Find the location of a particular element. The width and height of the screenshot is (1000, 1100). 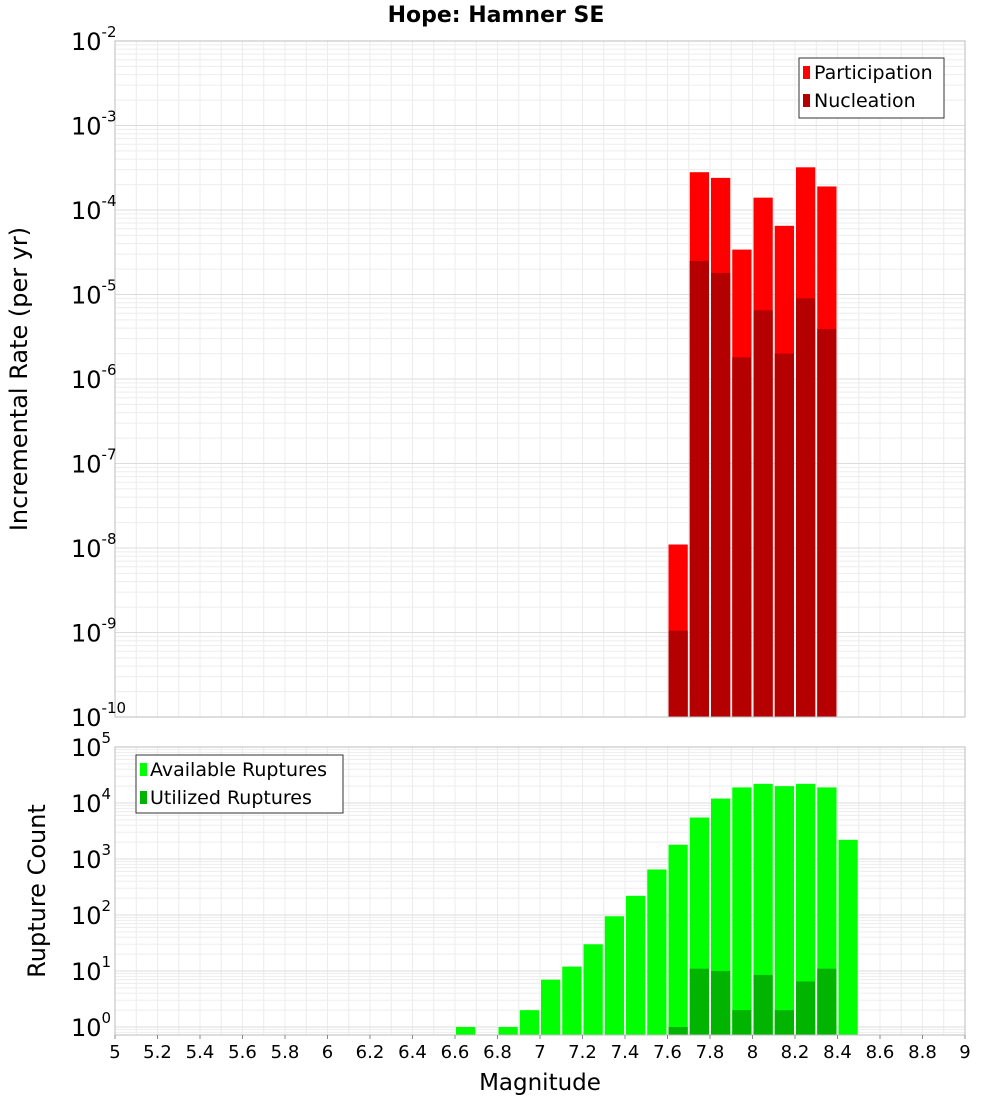

bottom-legend: Available Ruptures Utilized Ruptures is located at coordinates (239, 784).